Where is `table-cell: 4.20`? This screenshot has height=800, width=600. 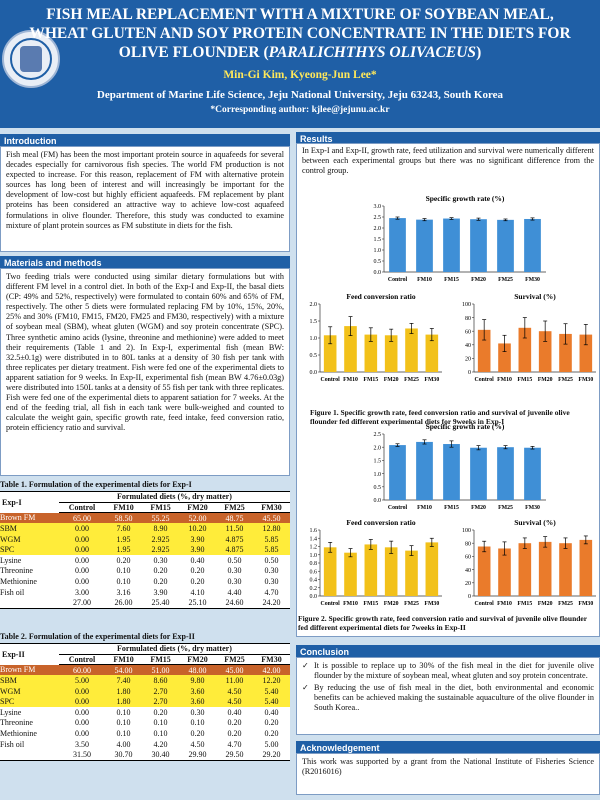 table-cell: 4.20 is located at coordinates (160, 744).